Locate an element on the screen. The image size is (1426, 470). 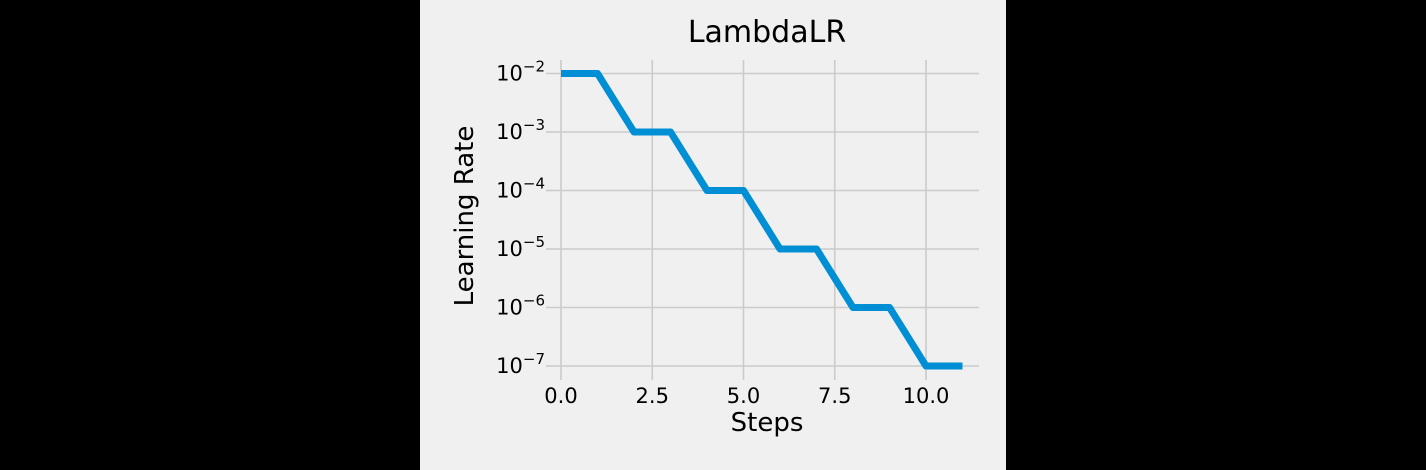
x-tick-label: 2.5 is located at coordinates (652, 396).